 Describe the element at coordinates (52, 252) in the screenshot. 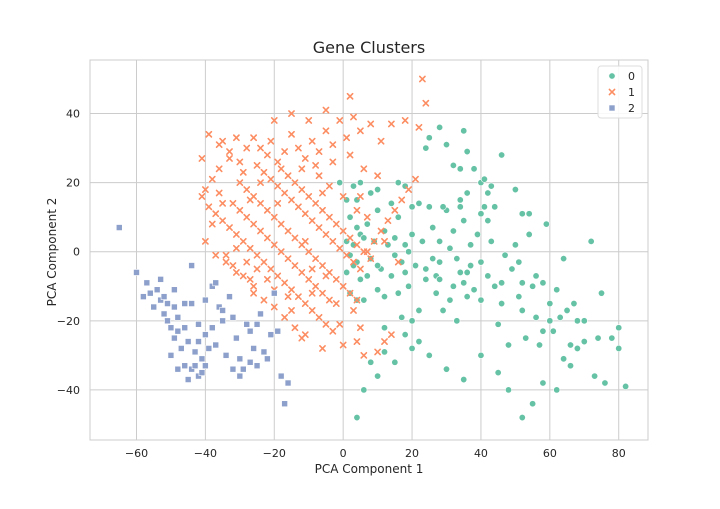

I see `y-axis-label: PCA Component 2` at that location.